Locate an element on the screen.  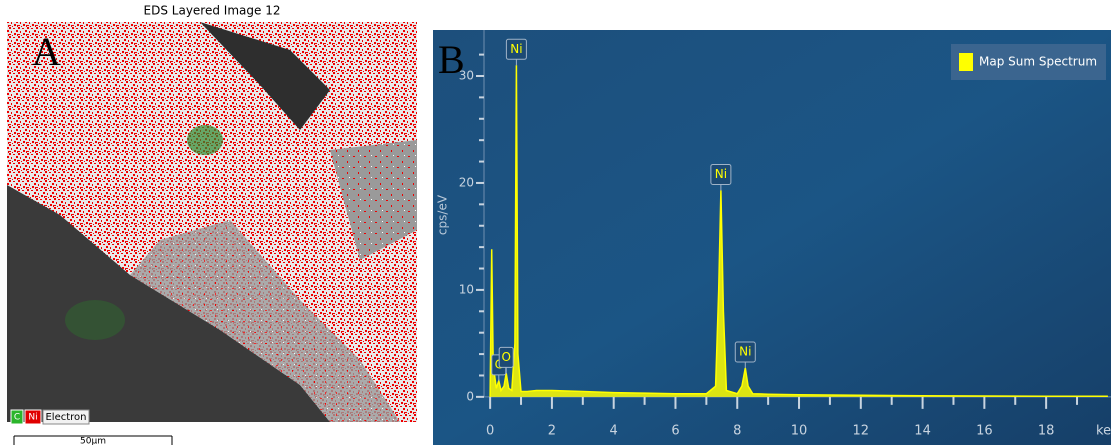
legend-label: Map Sum Spectrum is located at coordinates (1038, 62).